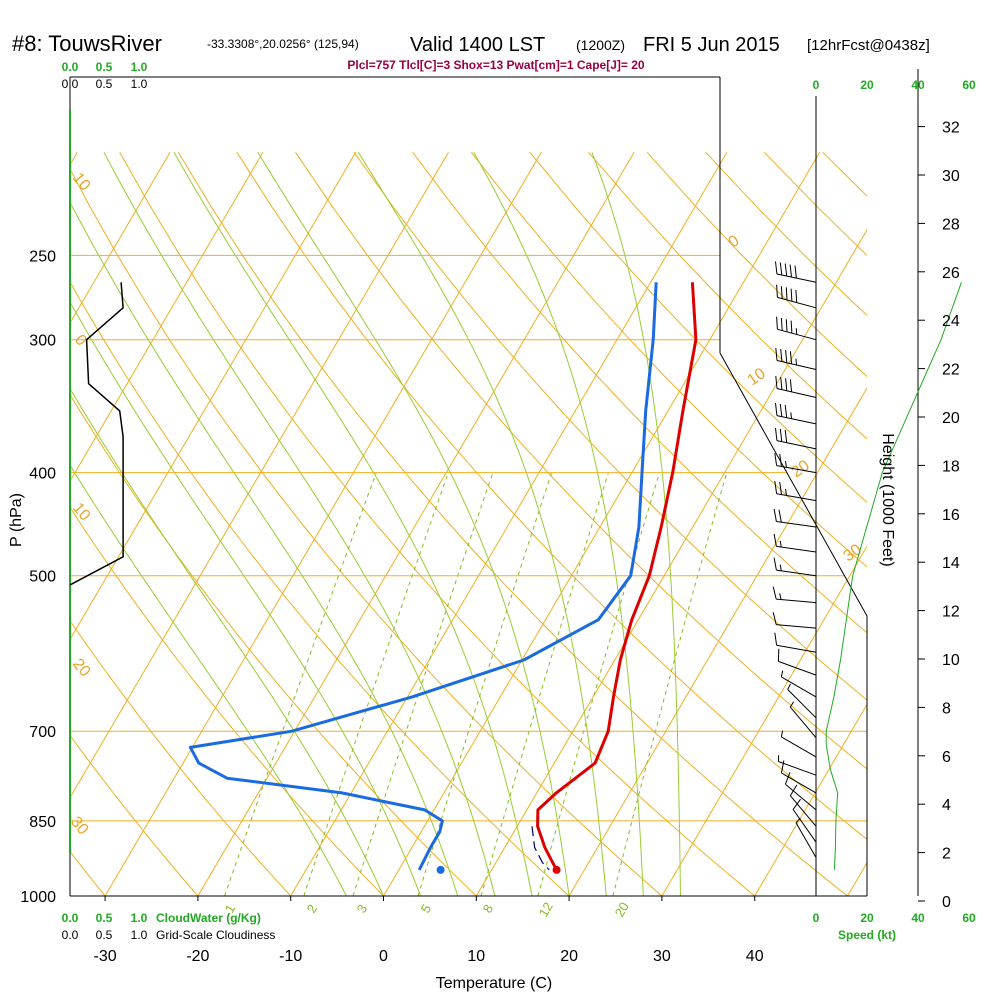  What do you see at coordinates (951, 224) in the screenshot?
I see `height-tick-label: 28` at bounding box center [951, 224].